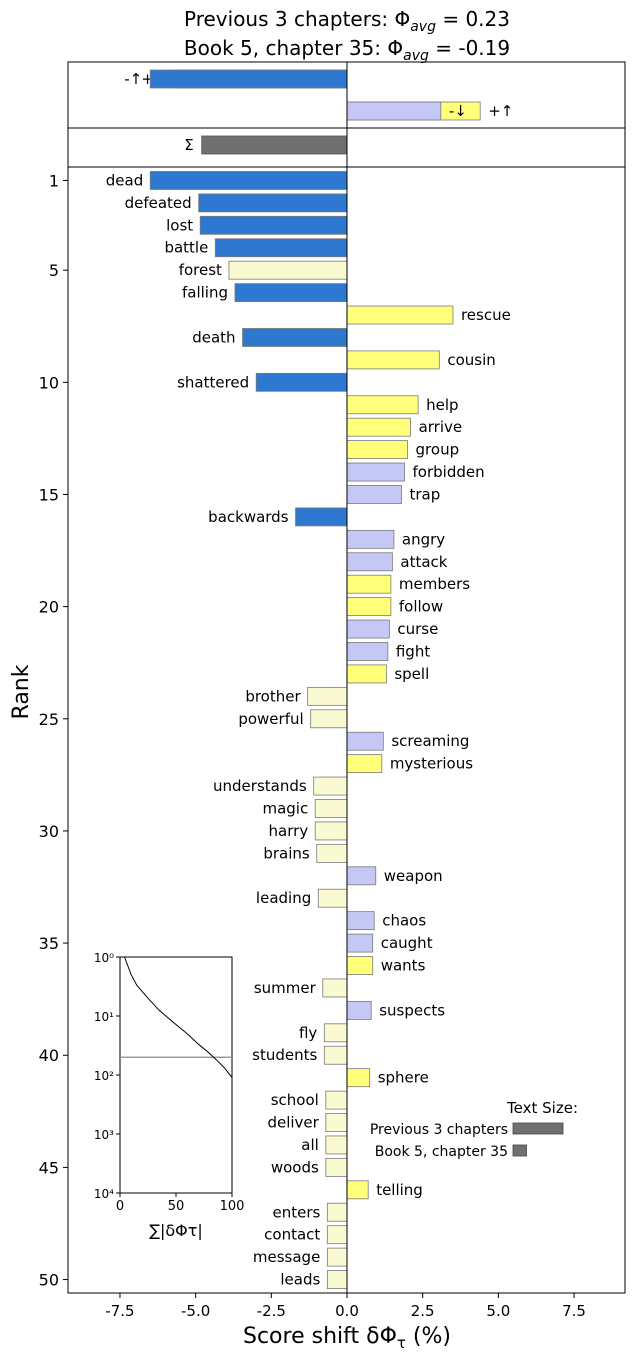 This screenshot has height=1355, width=632. Describe the element at coordinates (374, 494) in the screenshot. I see `bar-trap` at that location.